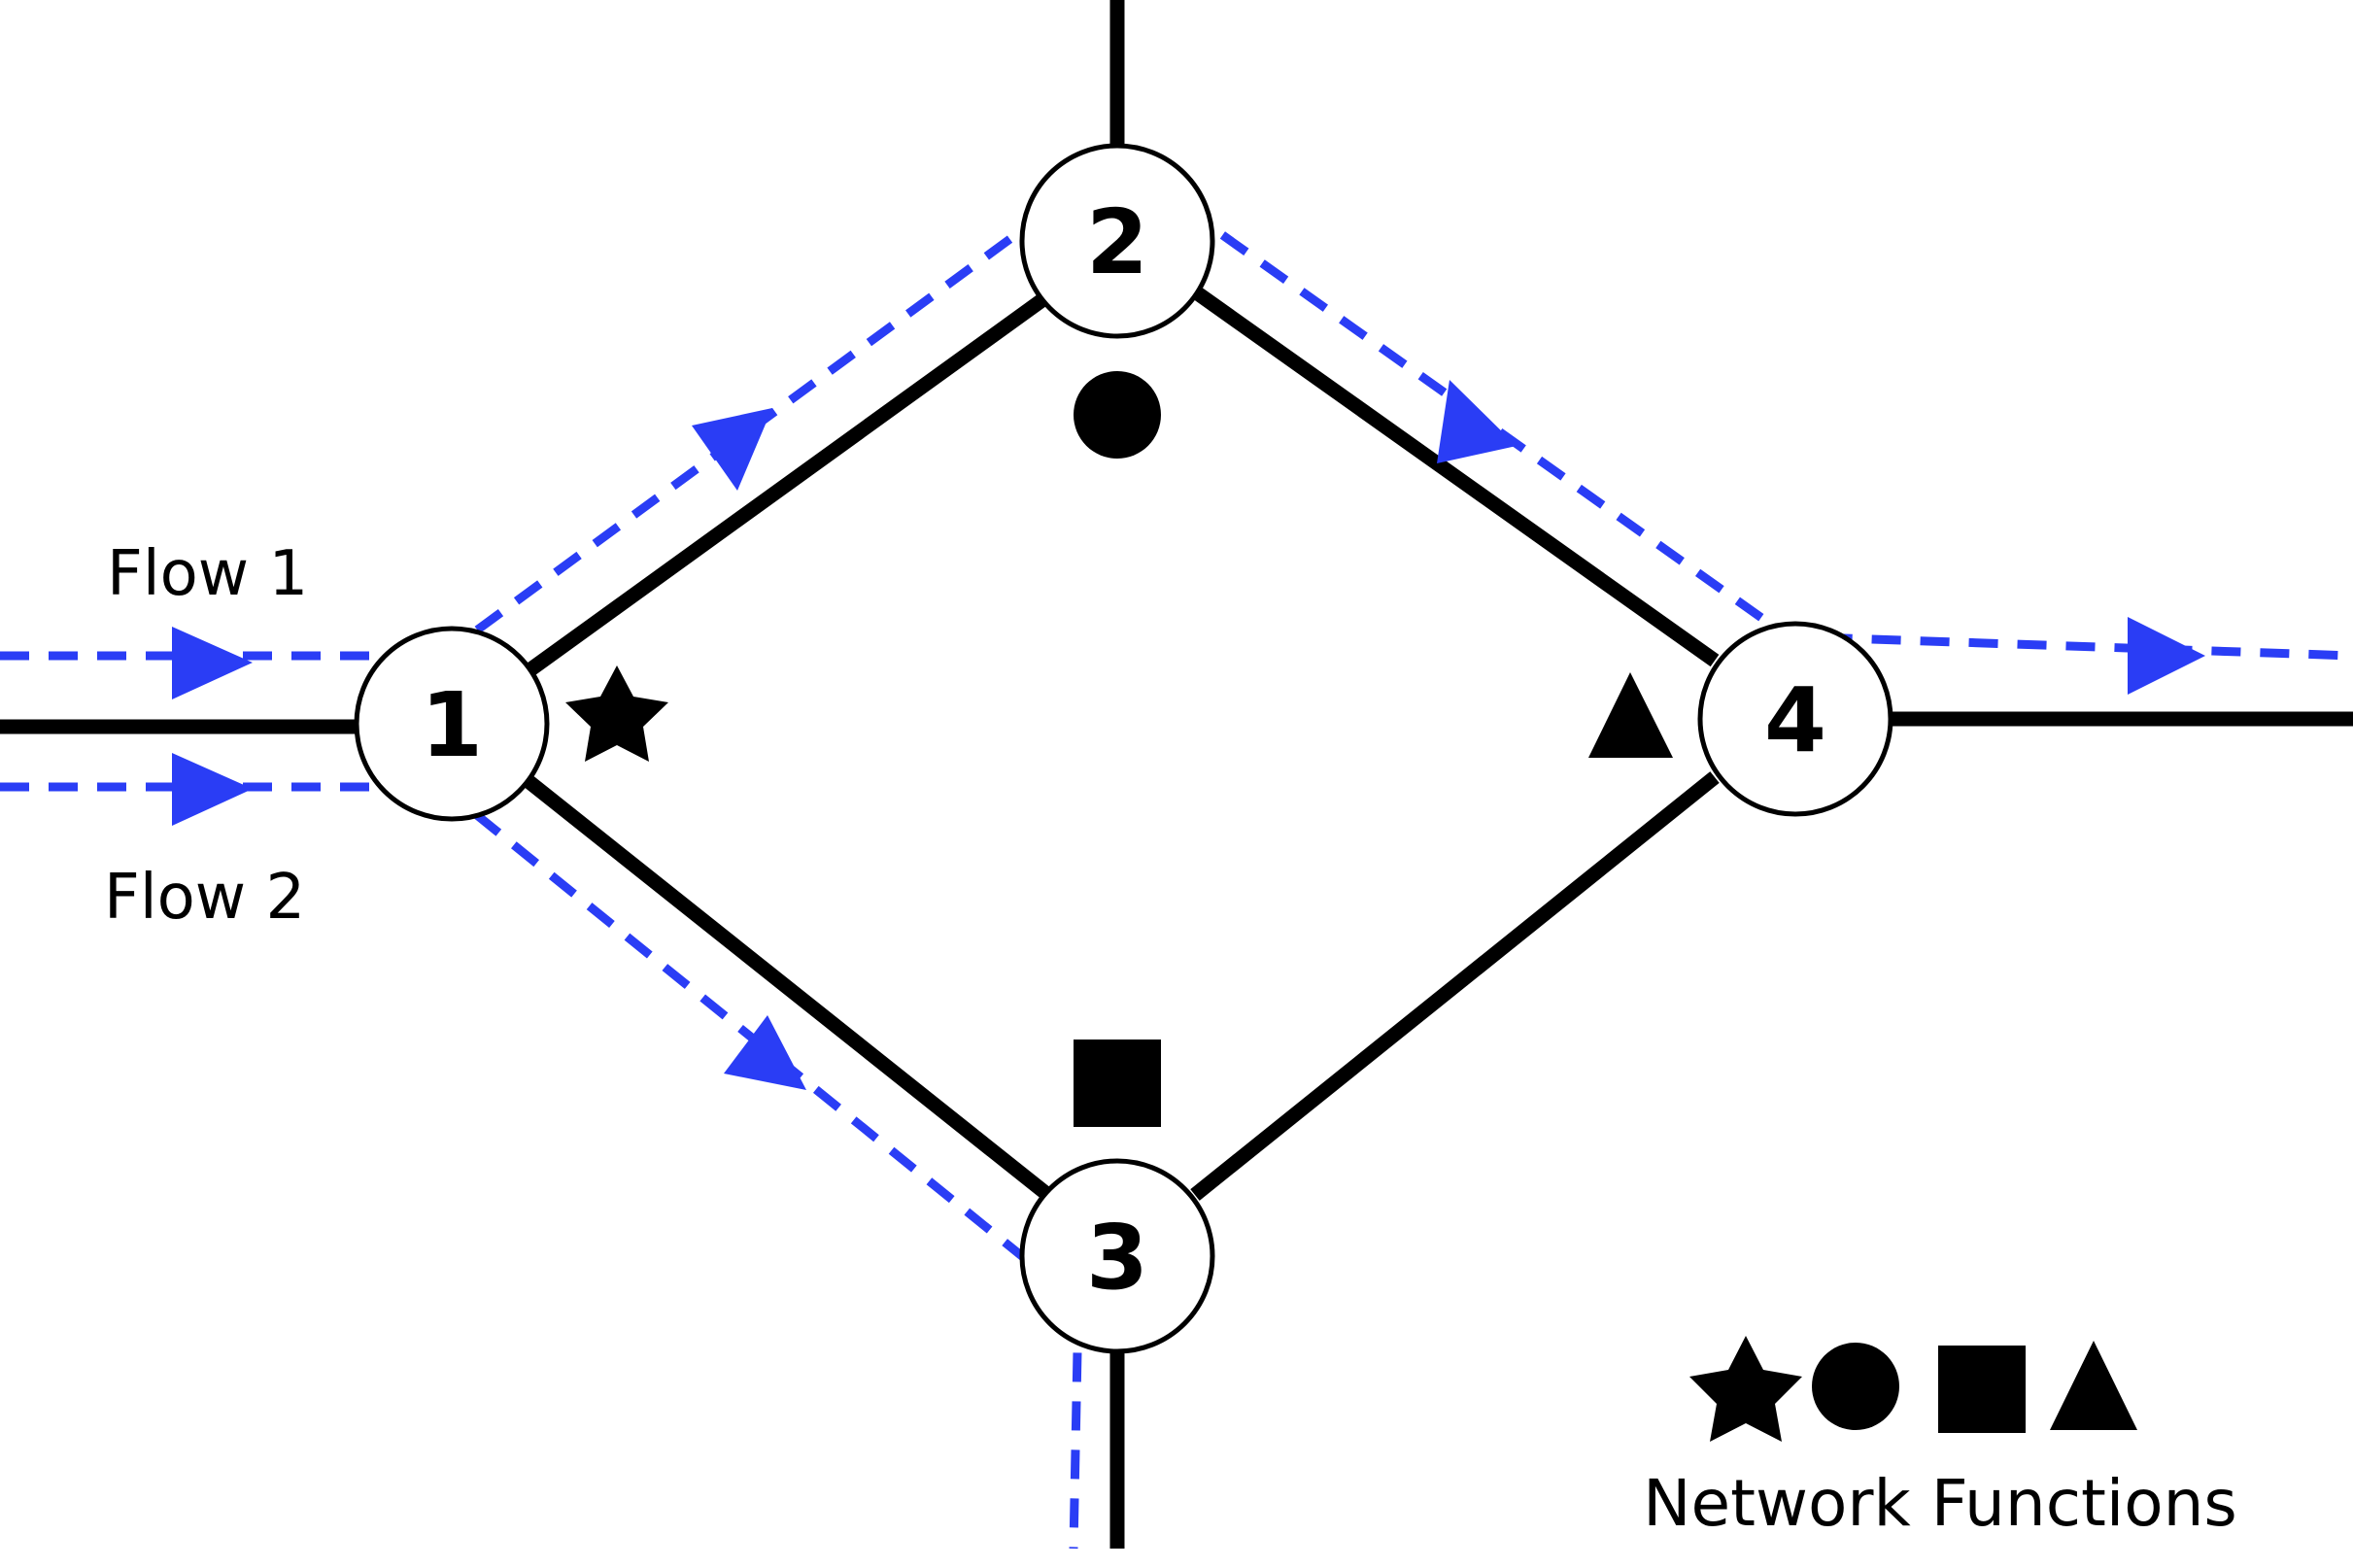 The width and height of the screenshot is (2353, 1568). Describe the element at coordinates (1745, 1389) in the screenshot. I see `legend-star-icon` at that location.